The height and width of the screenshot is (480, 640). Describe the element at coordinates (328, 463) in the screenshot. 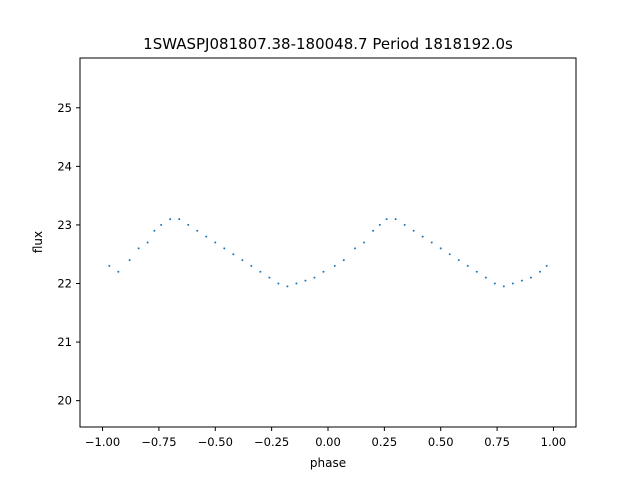

I see `x-axis-label: phase` at that location.